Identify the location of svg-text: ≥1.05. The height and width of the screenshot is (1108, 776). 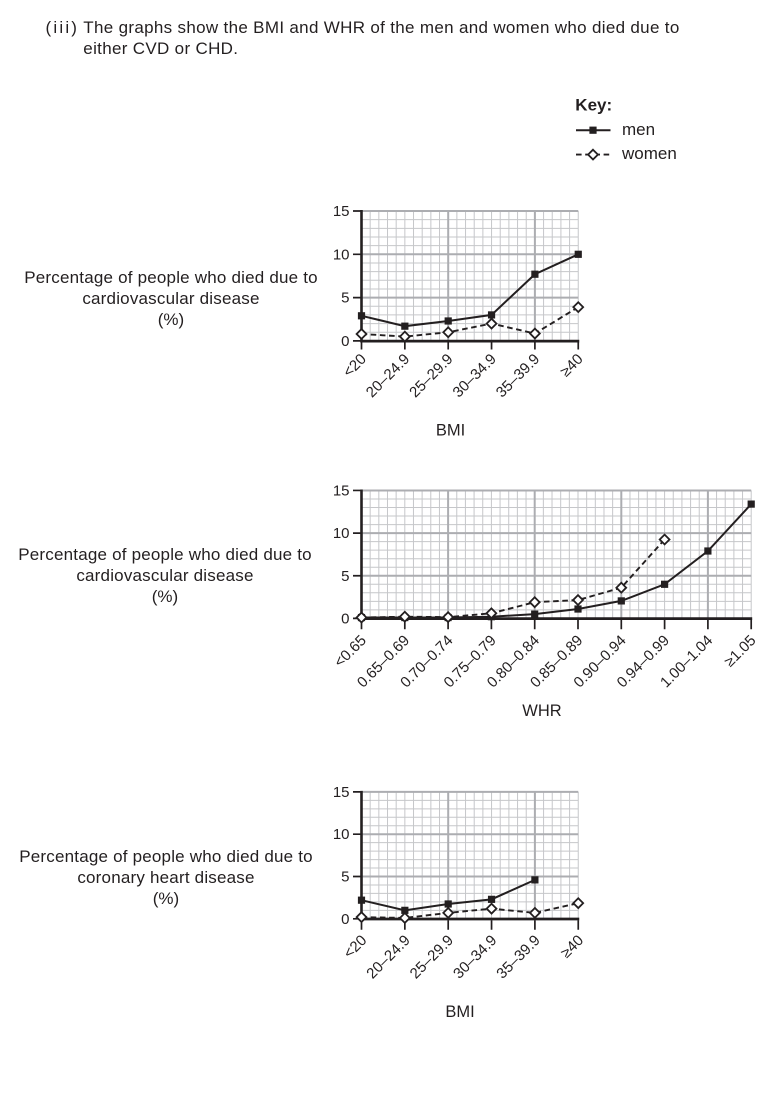
(740, 651).